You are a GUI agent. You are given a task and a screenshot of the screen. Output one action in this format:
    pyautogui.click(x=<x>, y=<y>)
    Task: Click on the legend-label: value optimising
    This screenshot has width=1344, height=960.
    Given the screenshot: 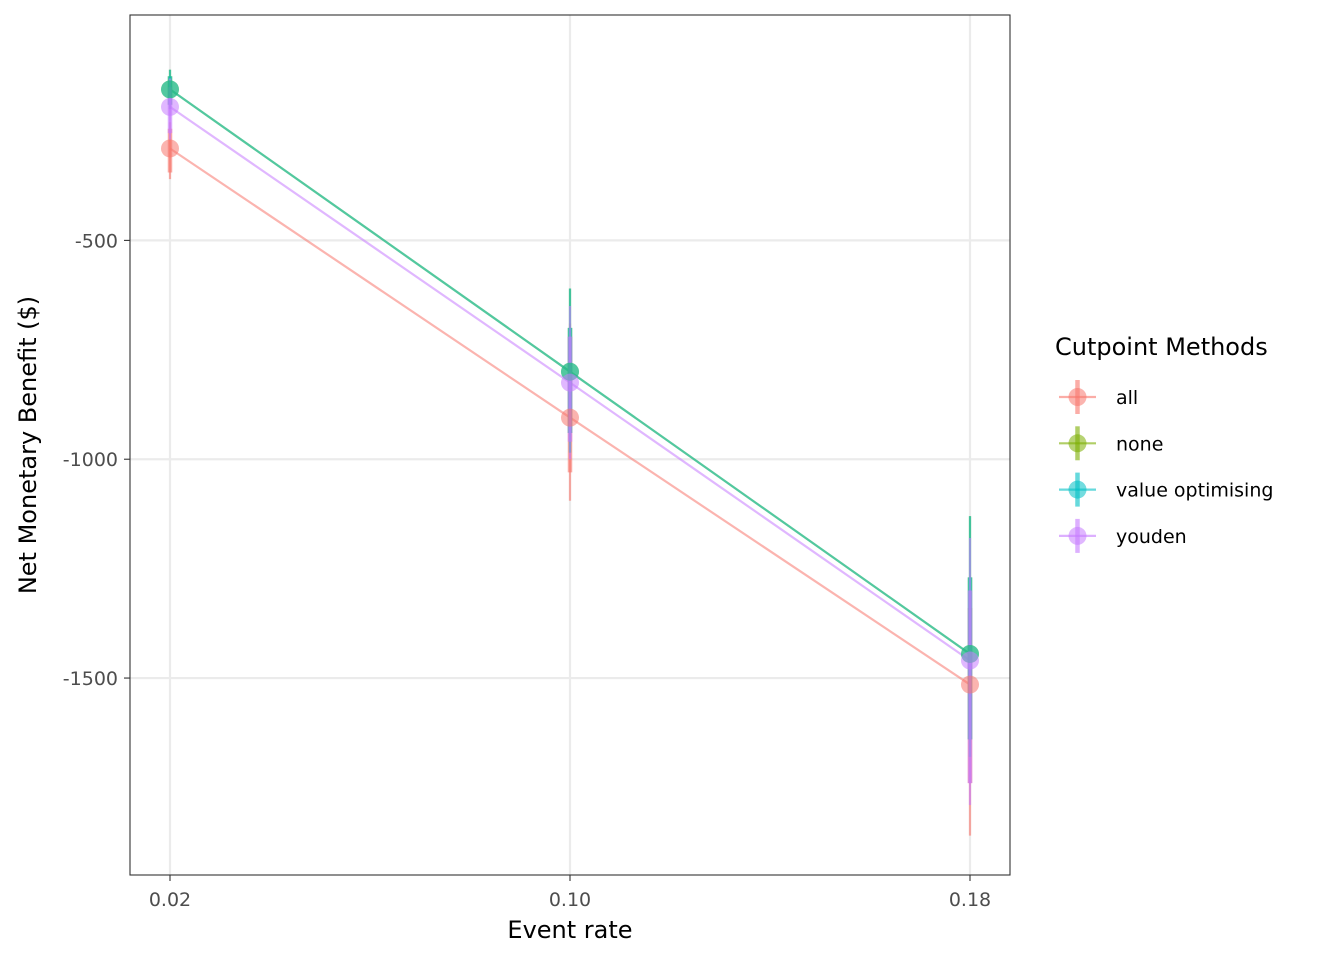 What is the action you would take?
    pyautogui.click(x=1194, y=491)
    